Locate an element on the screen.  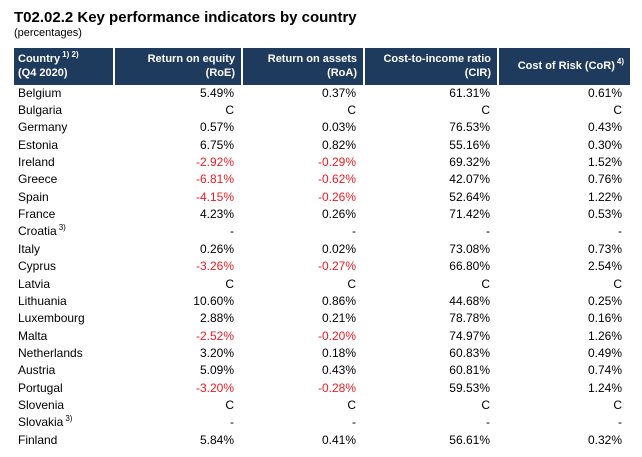
column-header-cor: Cost of Risk (CoR) 4) is located at coordinates (563, 66).